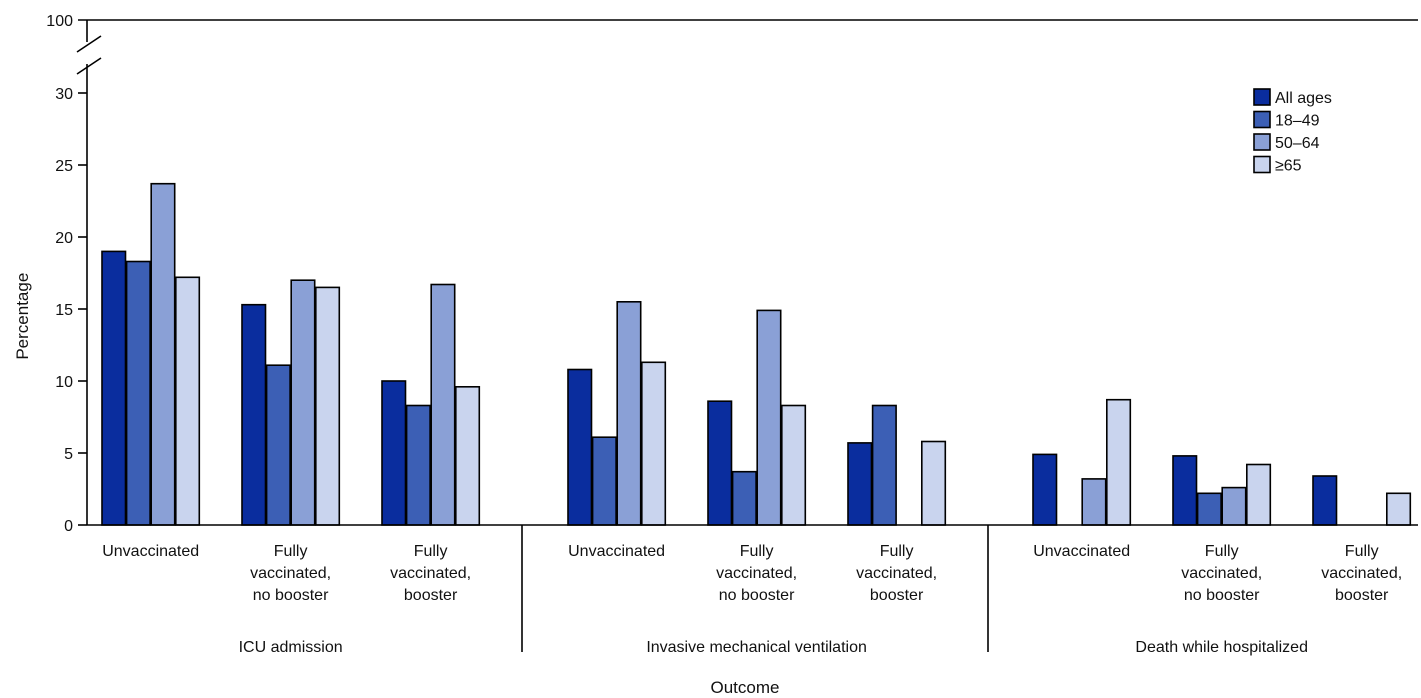 The height and width of the screenshot is (698, 1421). I want to click on category-label-2-1: Unvaccinated, so click(616, 551).